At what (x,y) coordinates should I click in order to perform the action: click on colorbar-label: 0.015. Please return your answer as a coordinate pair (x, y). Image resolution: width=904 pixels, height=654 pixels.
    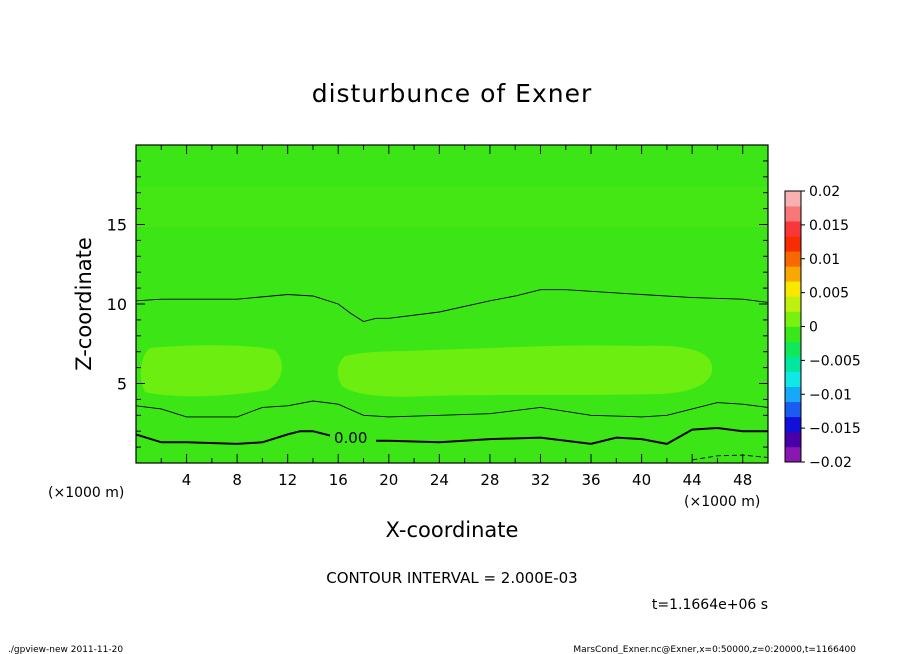
    Looking at the image, I should click on (829, 226).